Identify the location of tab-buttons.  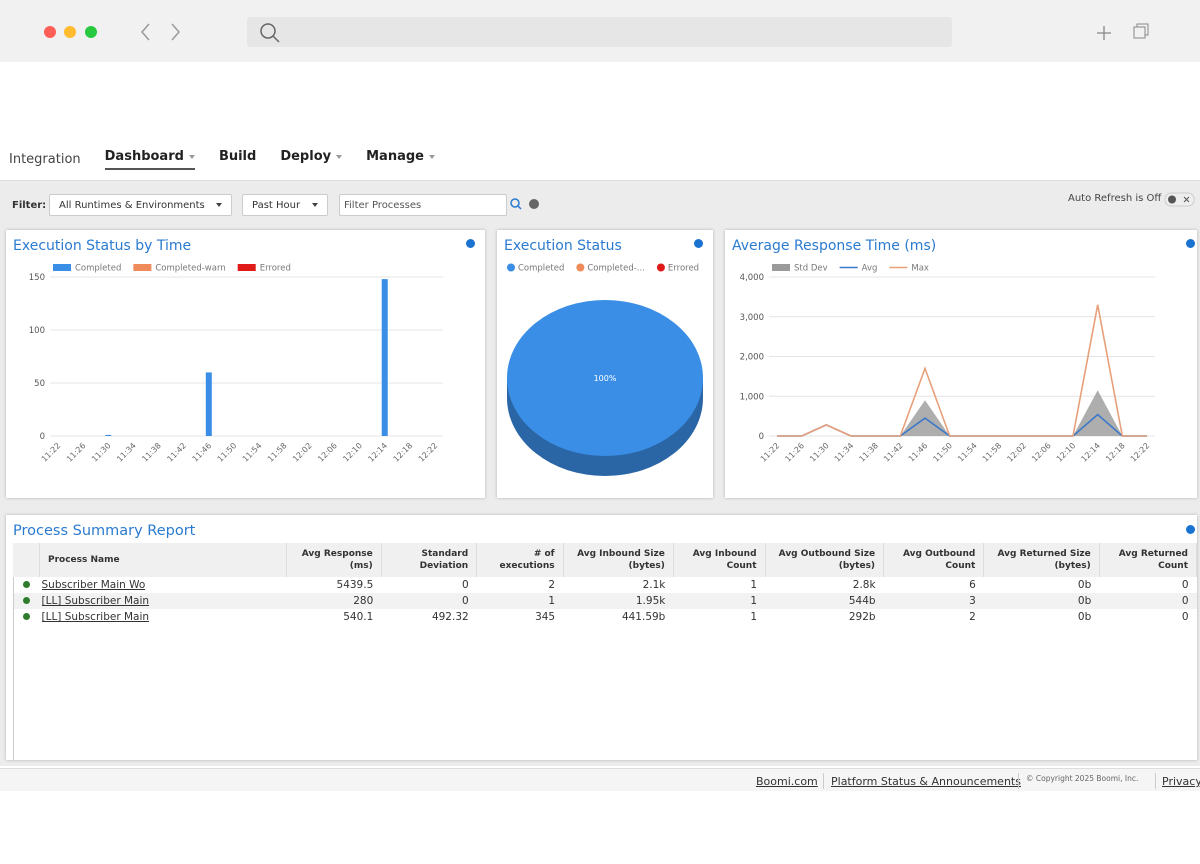
(1124, 32).